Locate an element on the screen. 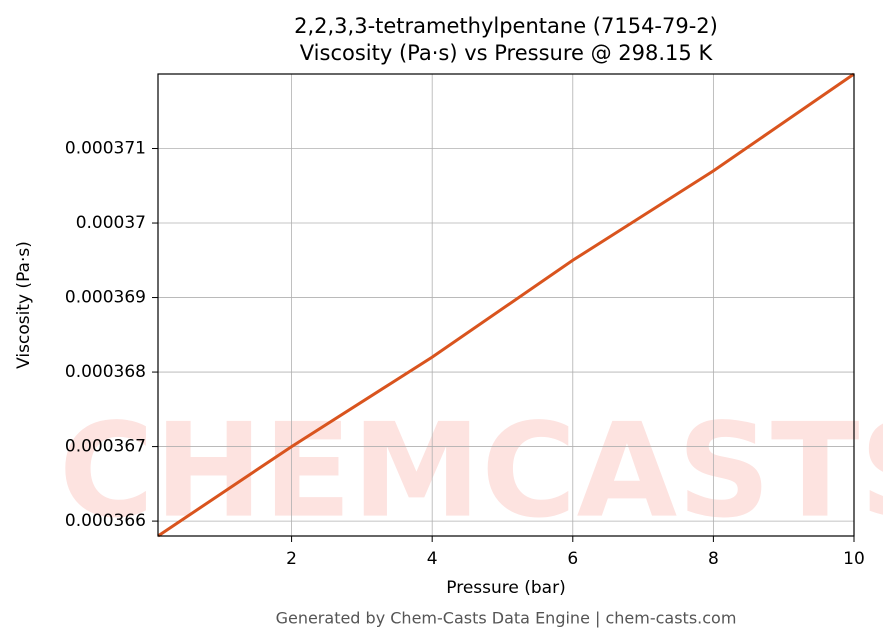 The image size is (883, 644). chart-subtitle: Viscosity (Pa·s) vs Pressure @ 298.15 K is located at coordinates (507, 53).